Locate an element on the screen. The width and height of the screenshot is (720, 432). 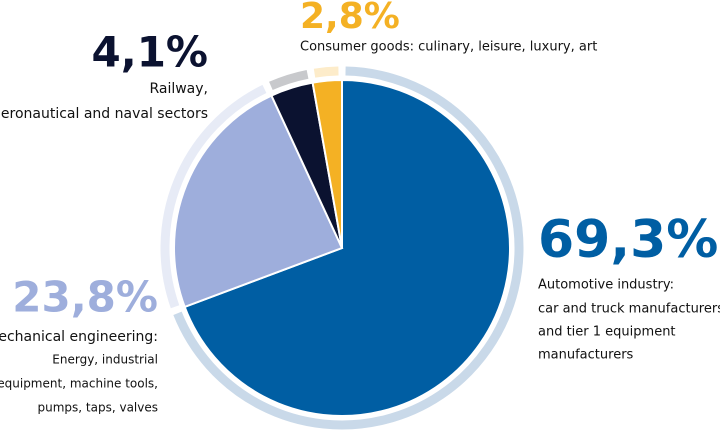
value-label: 69,3% is located at coordinates (628, 240).